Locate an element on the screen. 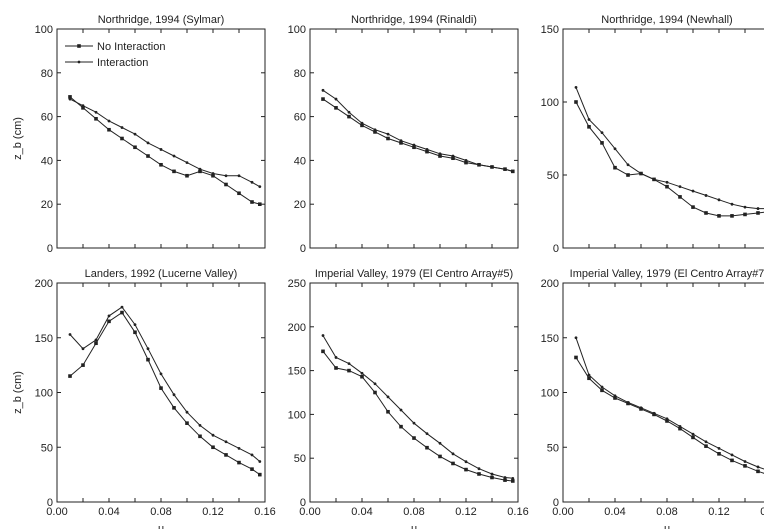 The width and height of the screenshot is (764, 529). legend-marker is located at coordinates (79, 62).